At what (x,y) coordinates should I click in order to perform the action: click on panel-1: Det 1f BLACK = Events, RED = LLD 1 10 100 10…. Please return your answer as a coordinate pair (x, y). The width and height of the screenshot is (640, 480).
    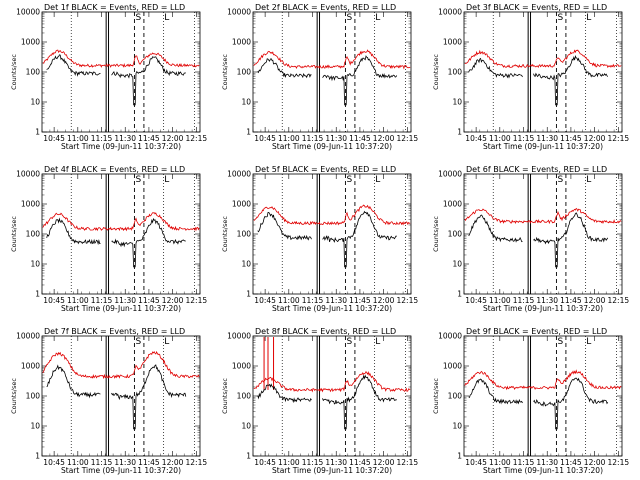
    Looking at the image, I should click on (108, 77).